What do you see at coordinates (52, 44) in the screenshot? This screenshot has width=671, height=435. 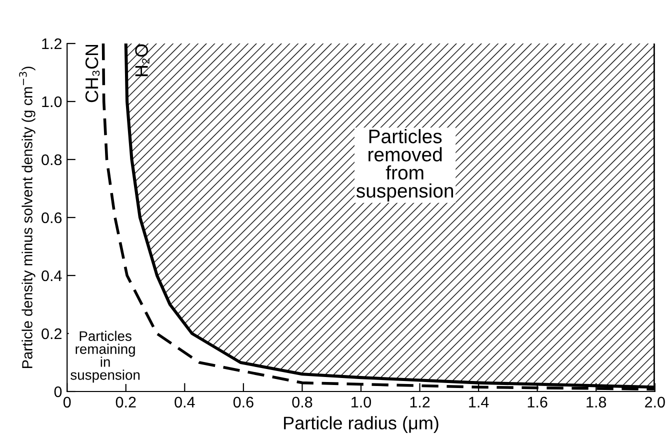 I see `y-tick-label: 1.2` at bounding box center [52, 44].